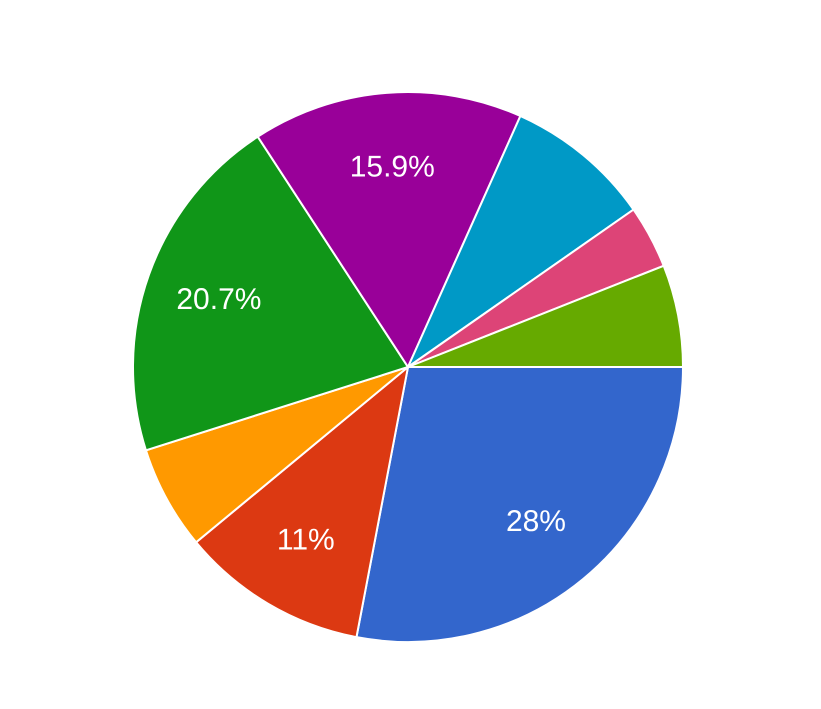 The width and height of the screenshot is (821, 709). Describe the element at coordinates (305, 539) in the screenshot. I see `data-label: 11%` at that location.